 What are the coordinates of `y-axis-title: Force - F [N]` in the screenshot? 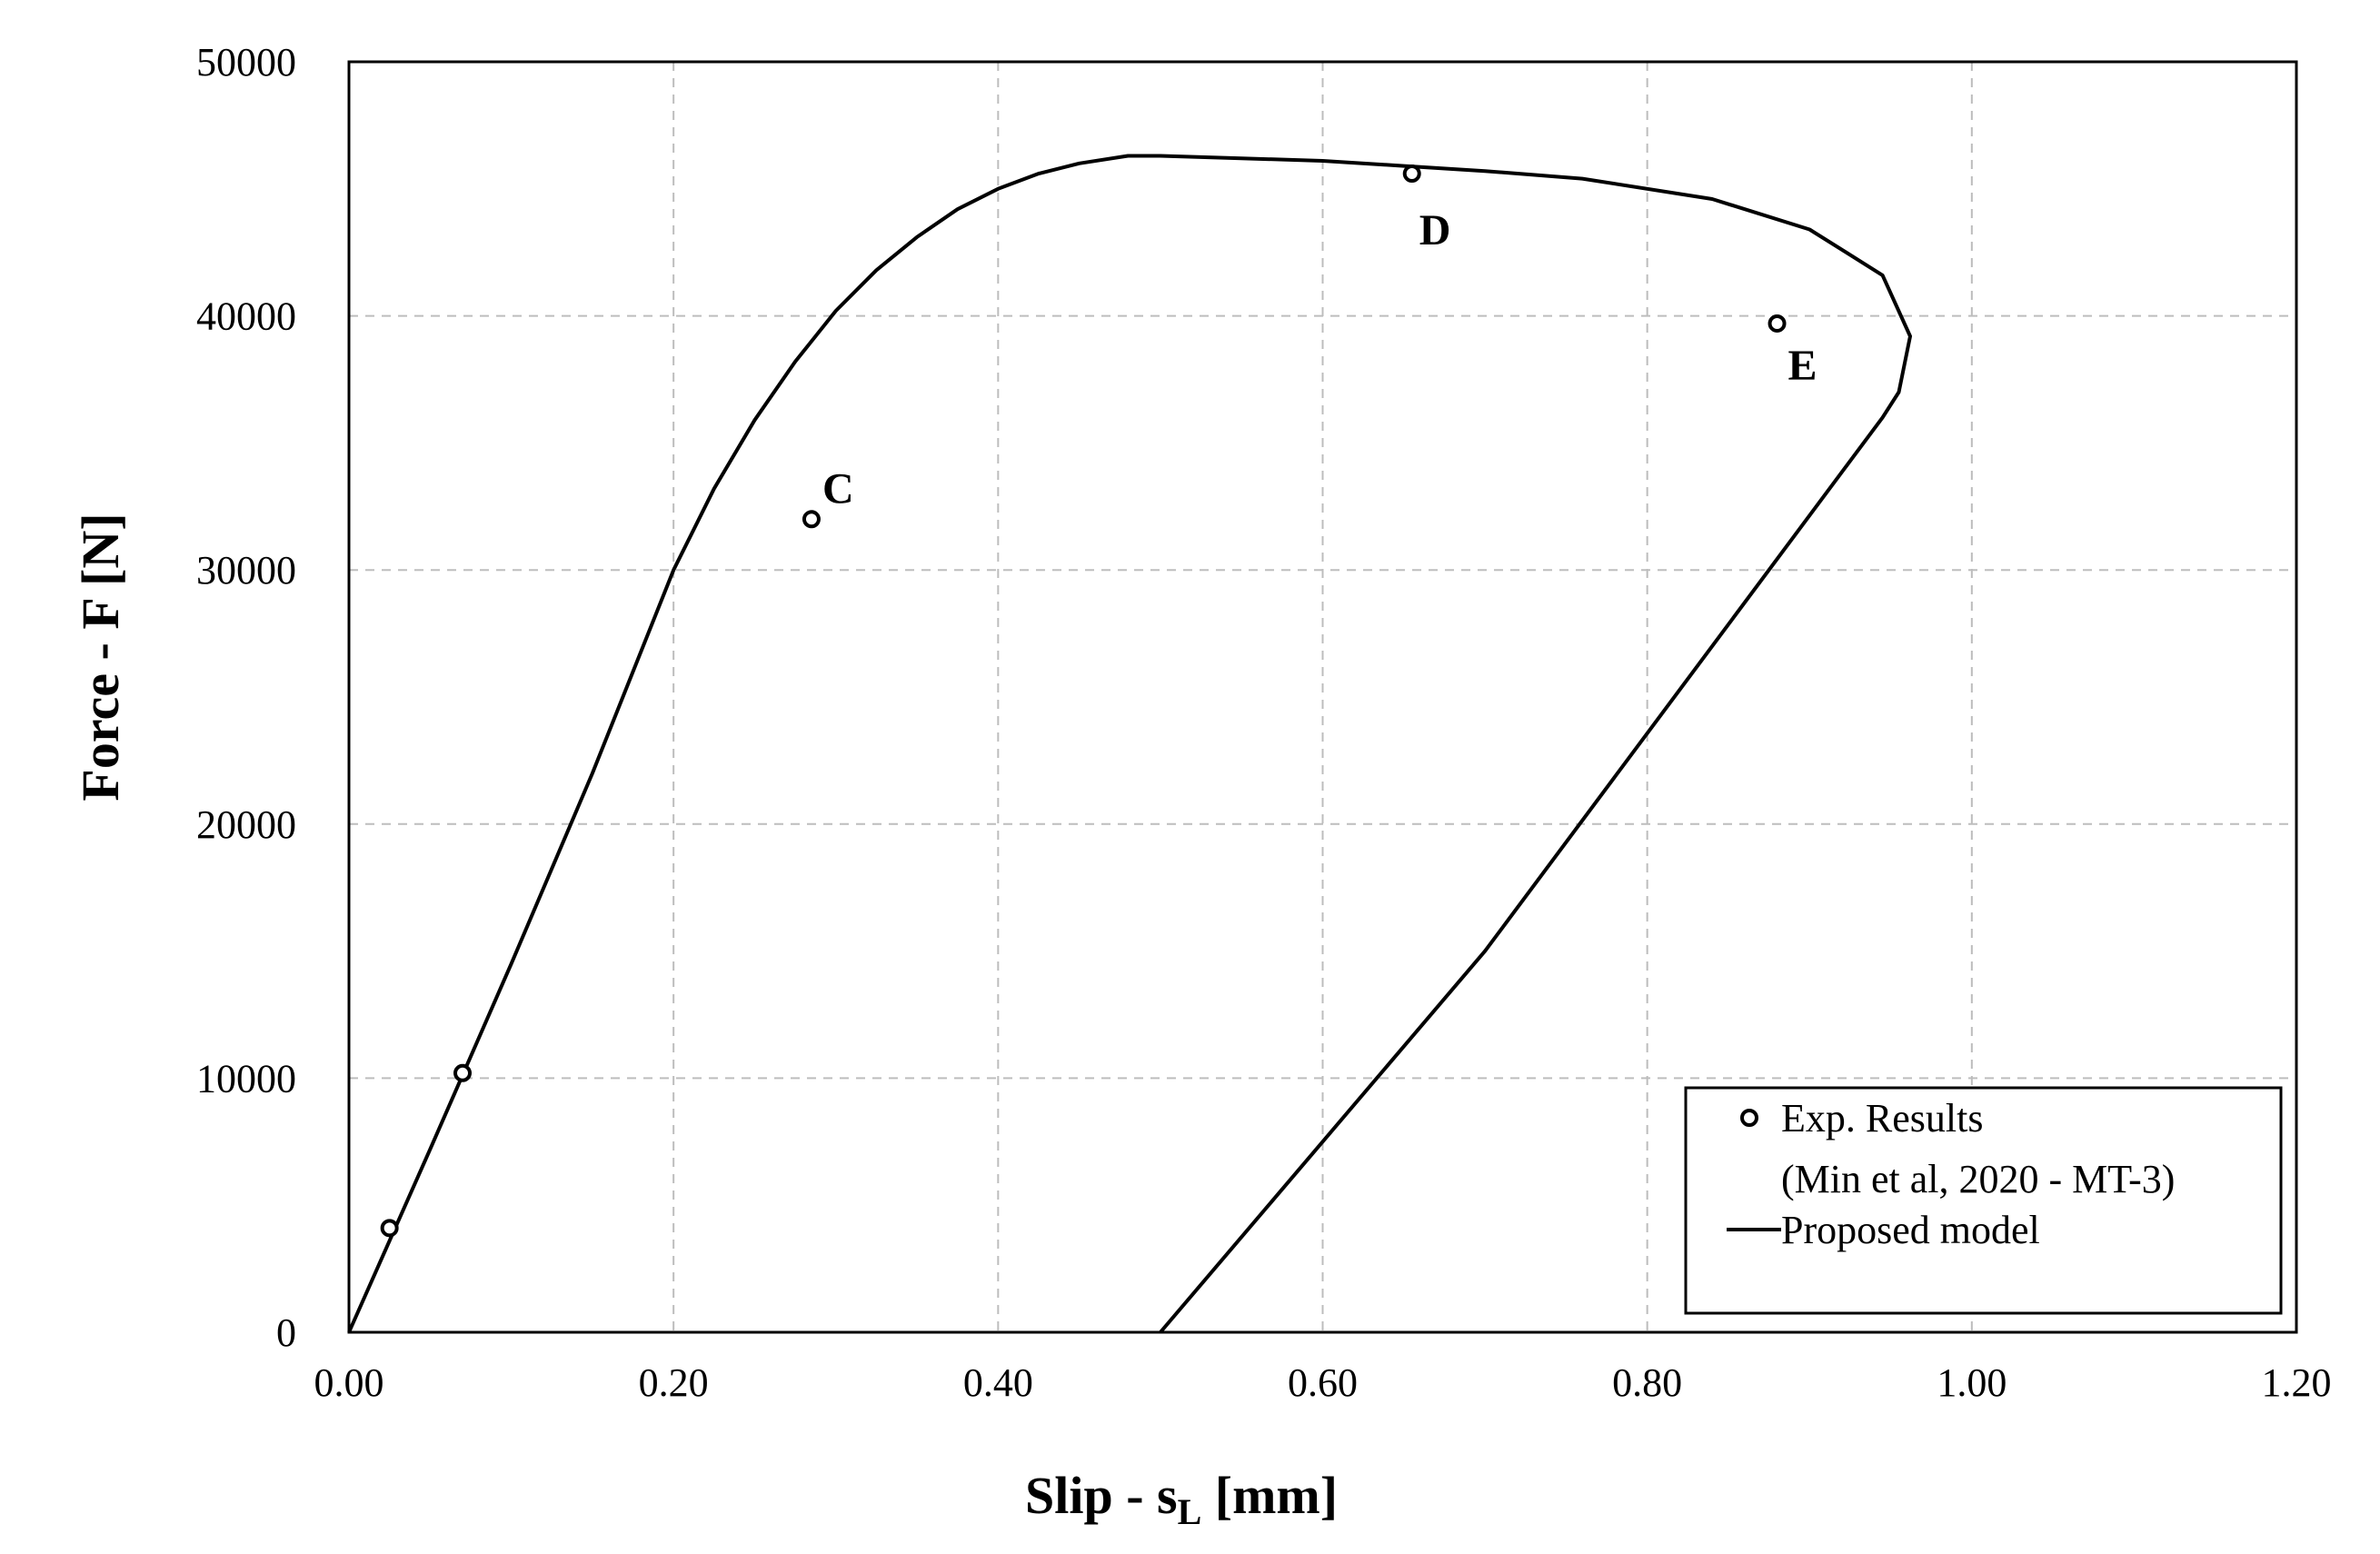 It's located at (100, 657).